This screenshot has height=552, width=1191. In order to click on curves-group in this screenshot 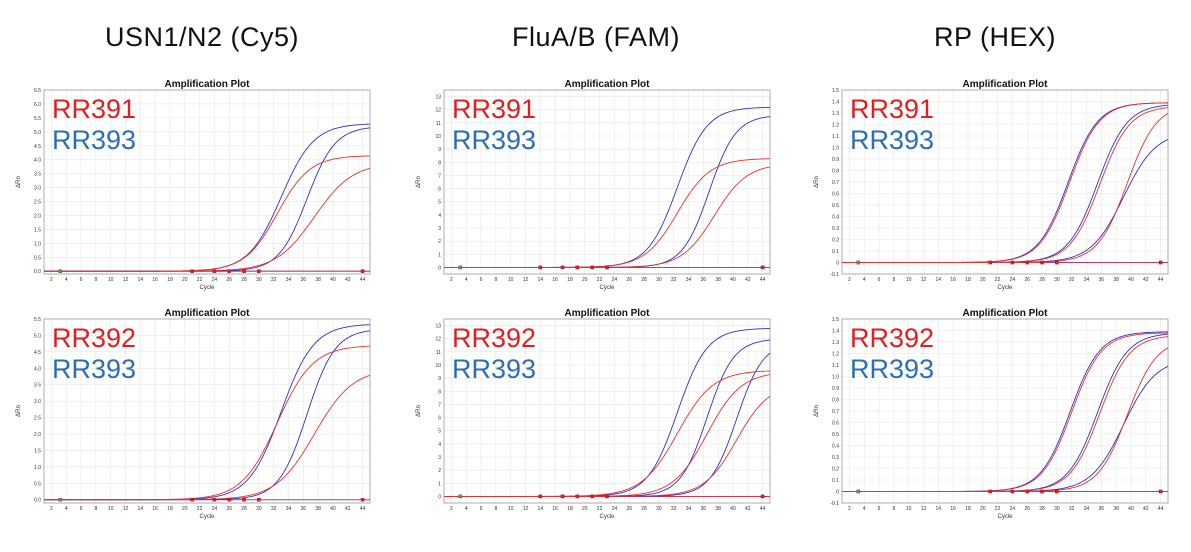, I will do `click(1005, 182)`.